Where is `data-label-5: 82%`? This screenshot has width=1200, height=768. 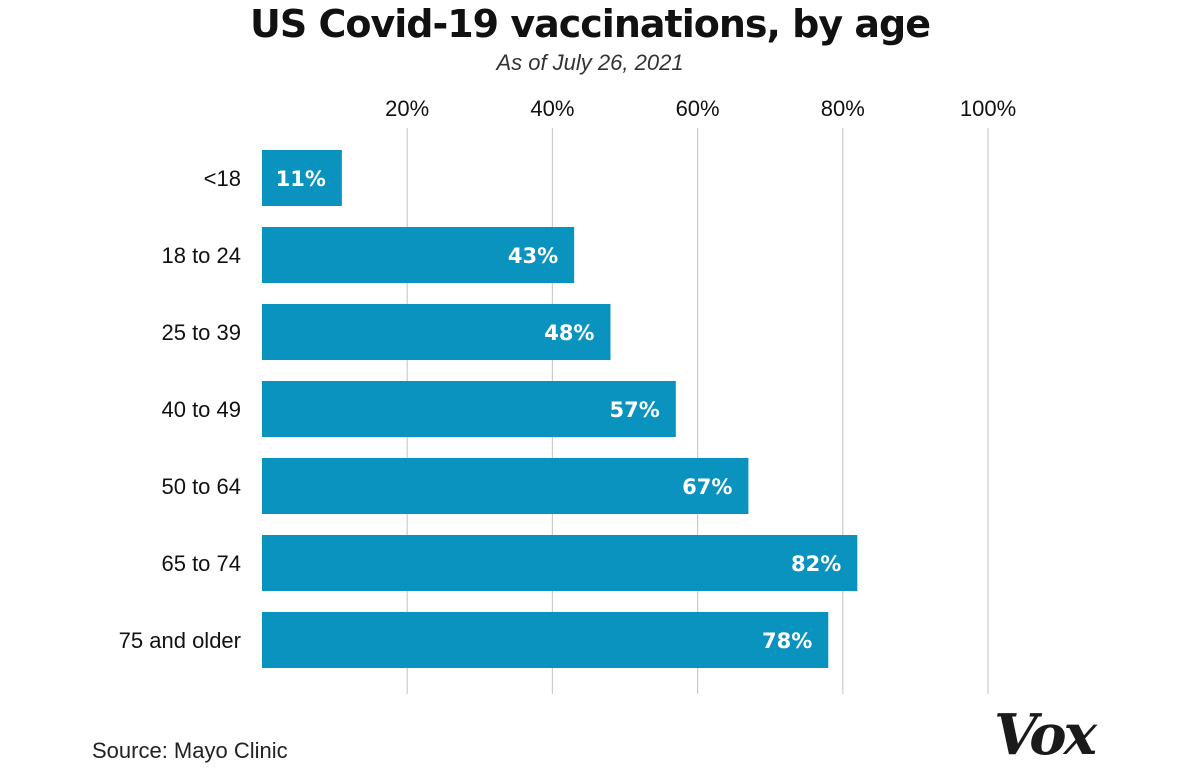 data-label-5: 82% is located at coordinates (816, 564).